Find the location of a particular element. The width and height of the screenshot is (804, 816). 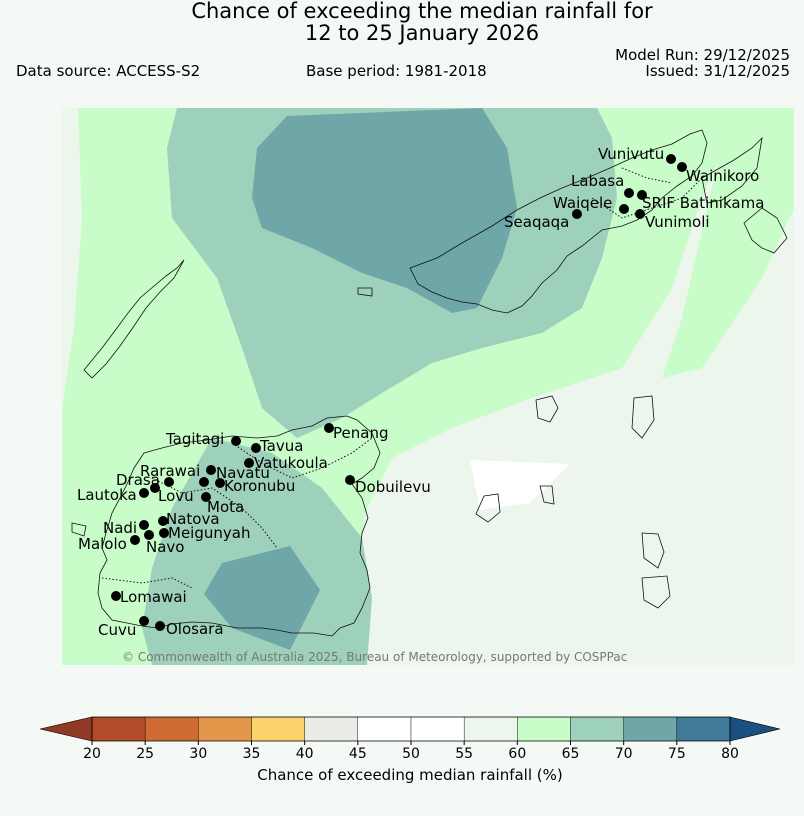

colorbar-label: Chance of exceeding median rainfall (%) is located at coordinates (410, 775).